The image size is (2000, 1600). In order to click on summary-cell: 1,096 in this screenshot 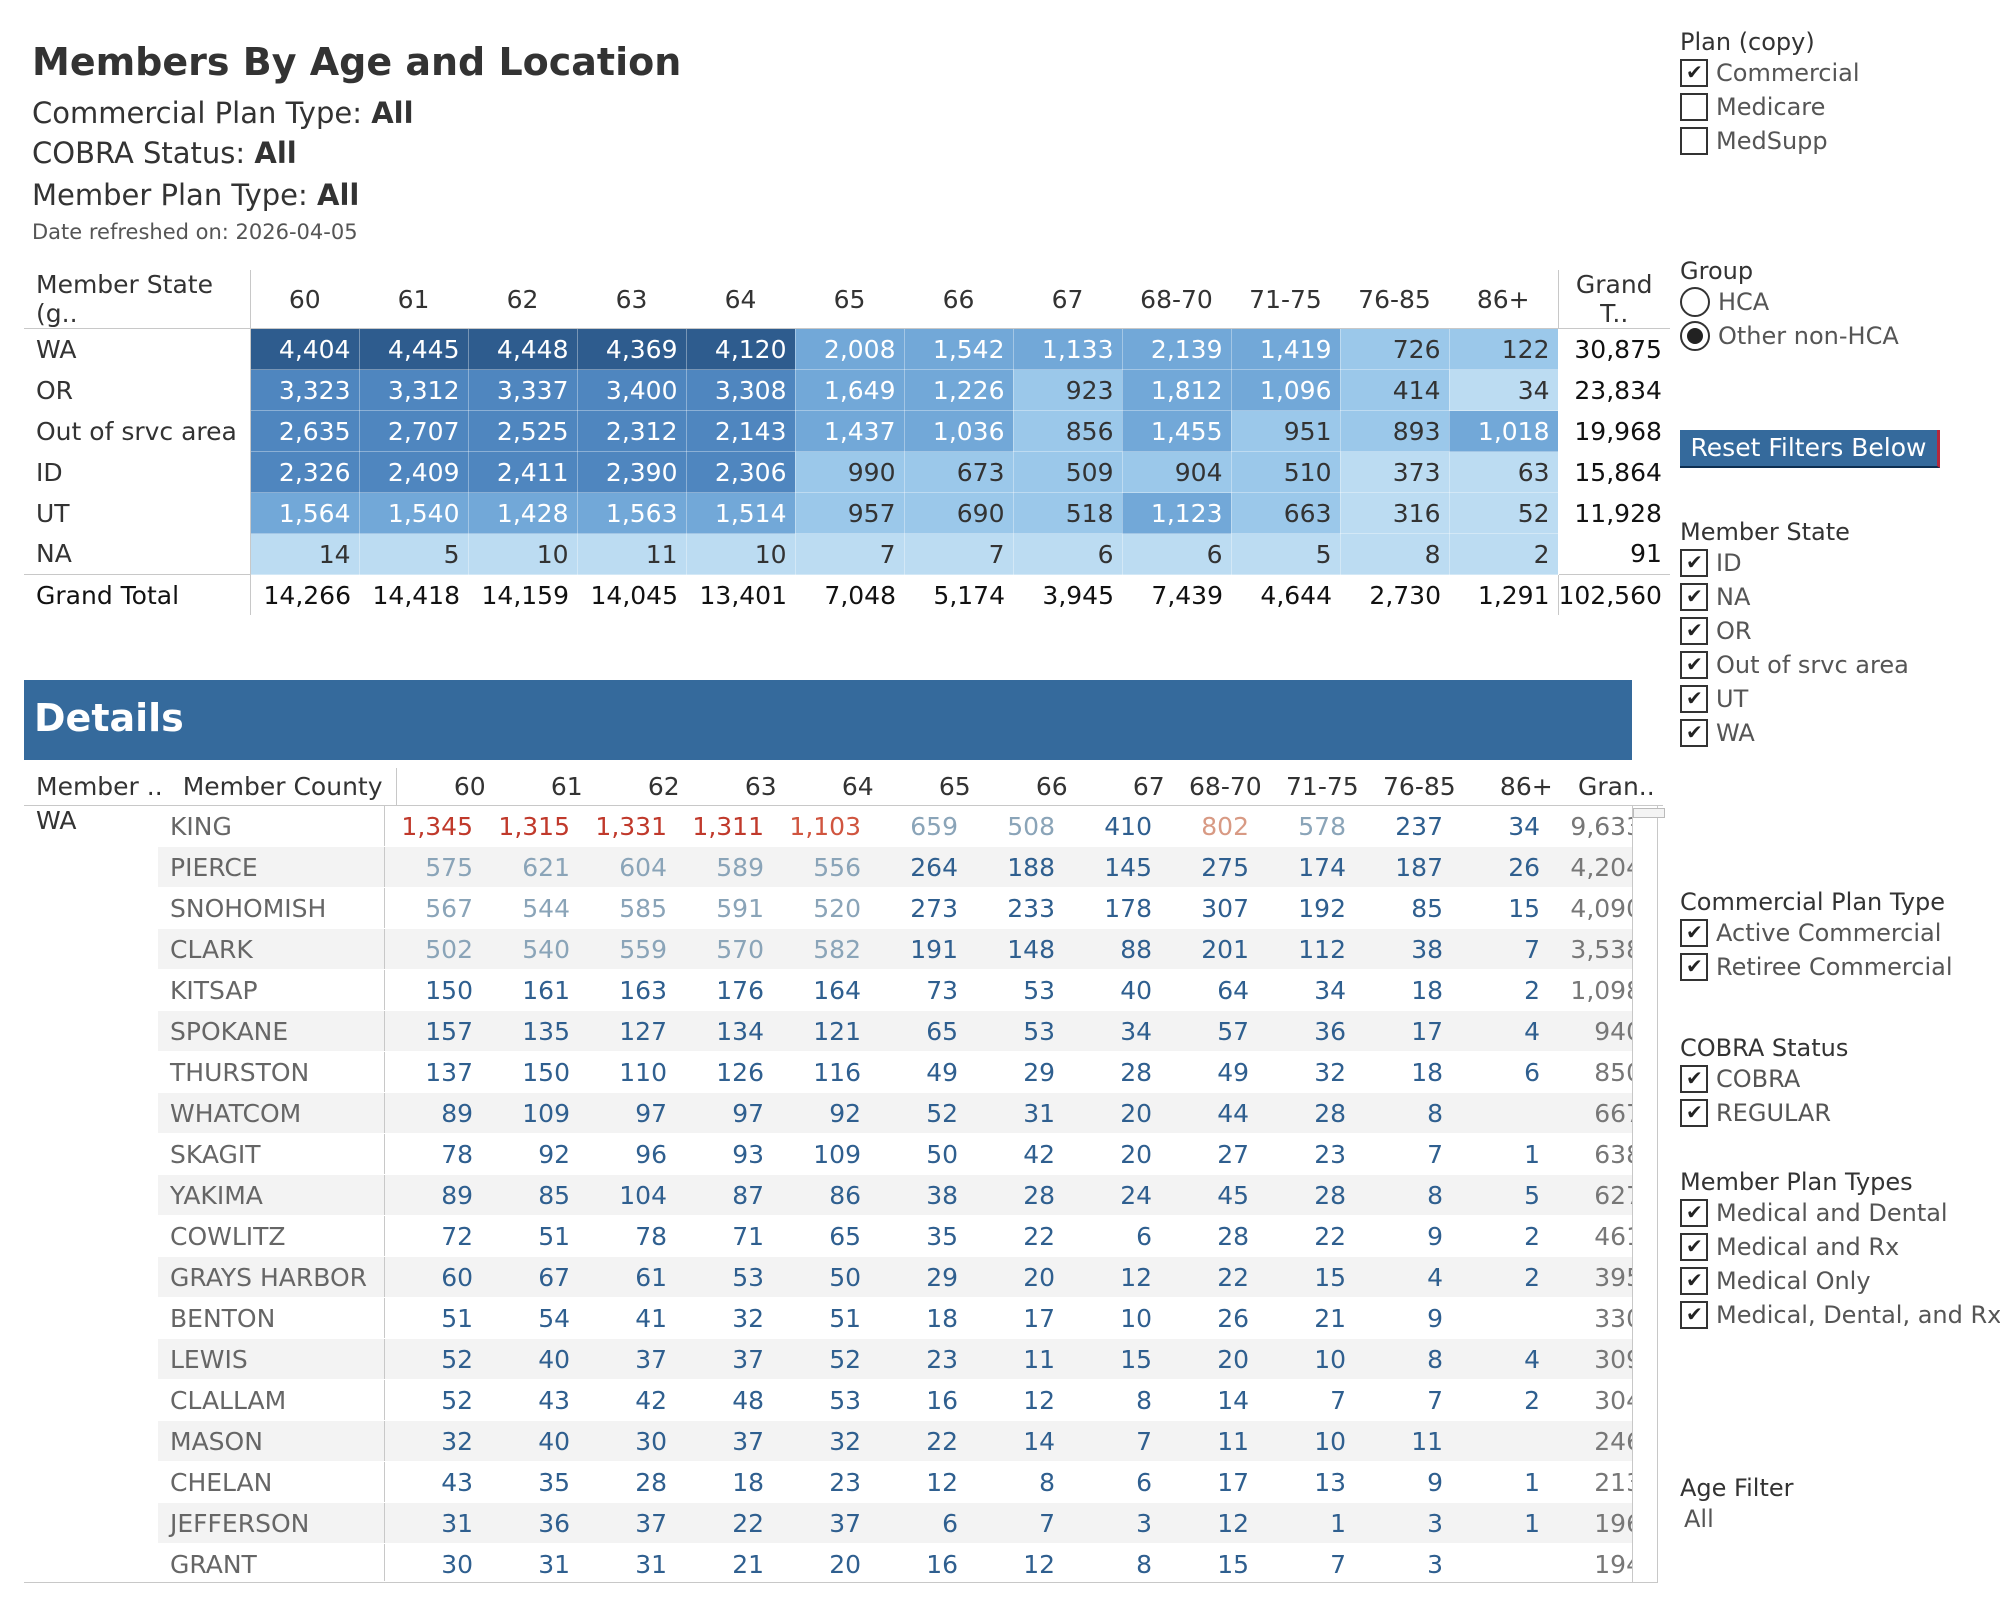, I will do `click(1286, 390)`.